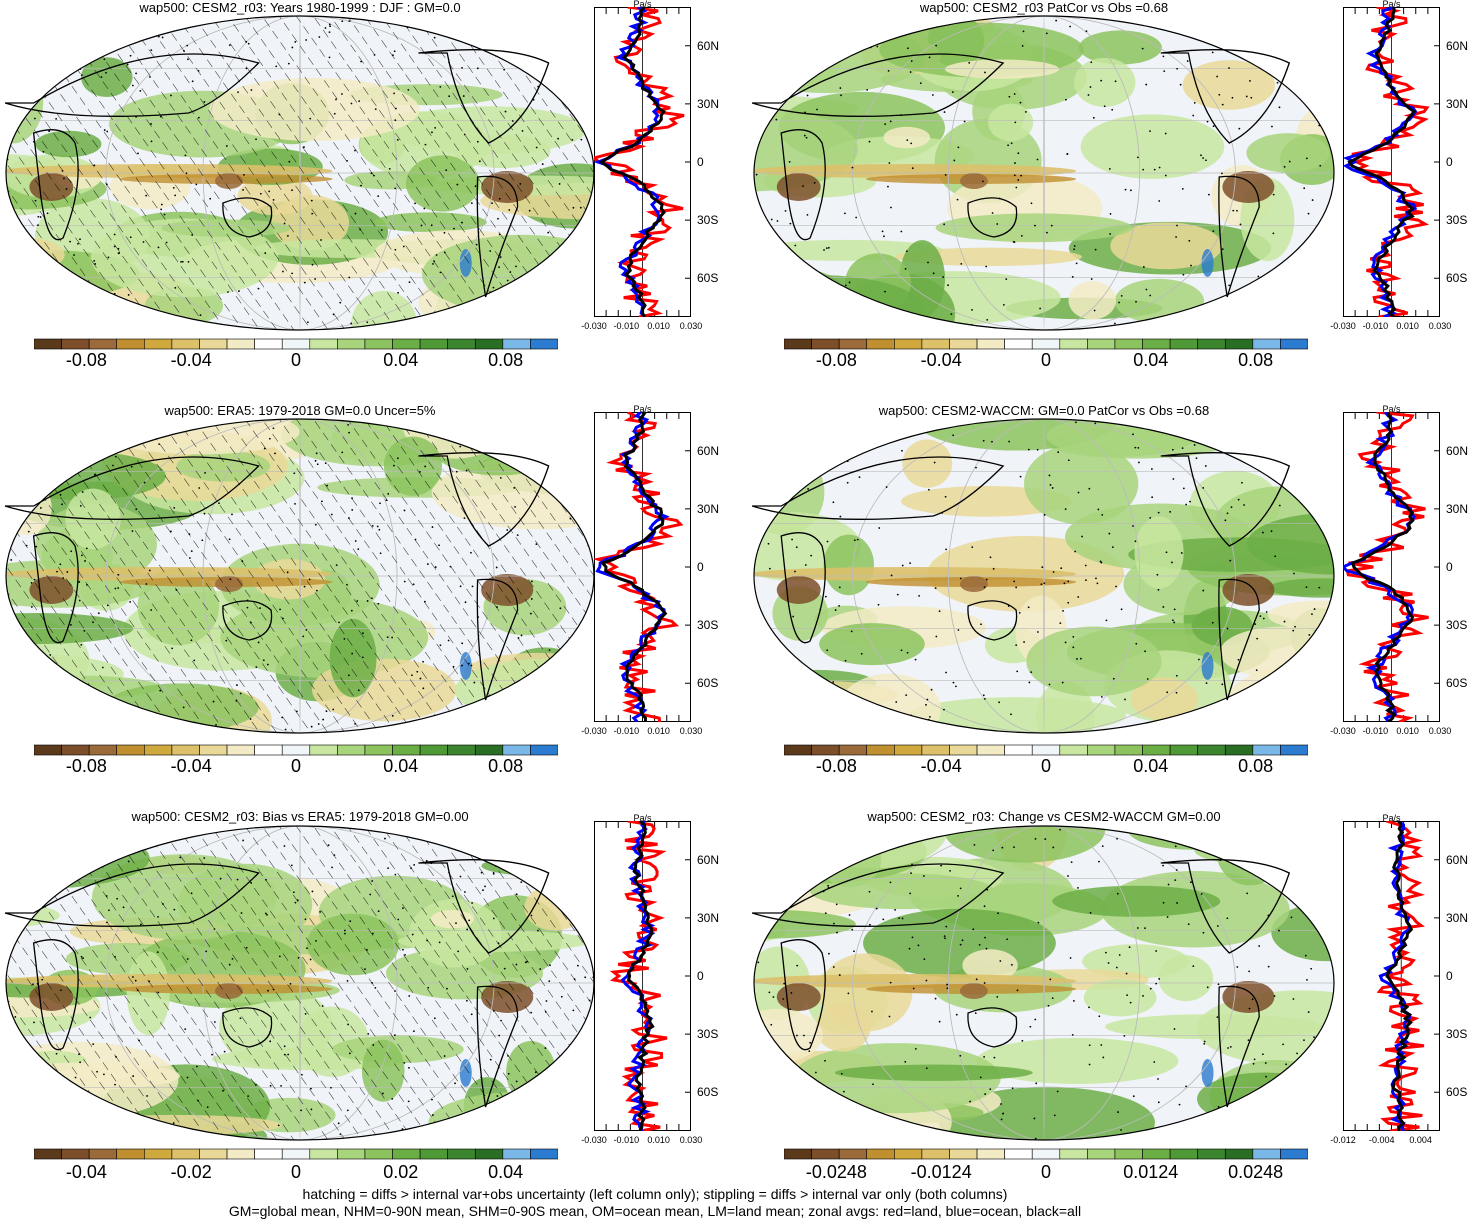 This screenshot has height=1219, width=1483. Describe the element at coordinates (296, 750) in the screenshot. I see `panel-3-colorbar` at that location.